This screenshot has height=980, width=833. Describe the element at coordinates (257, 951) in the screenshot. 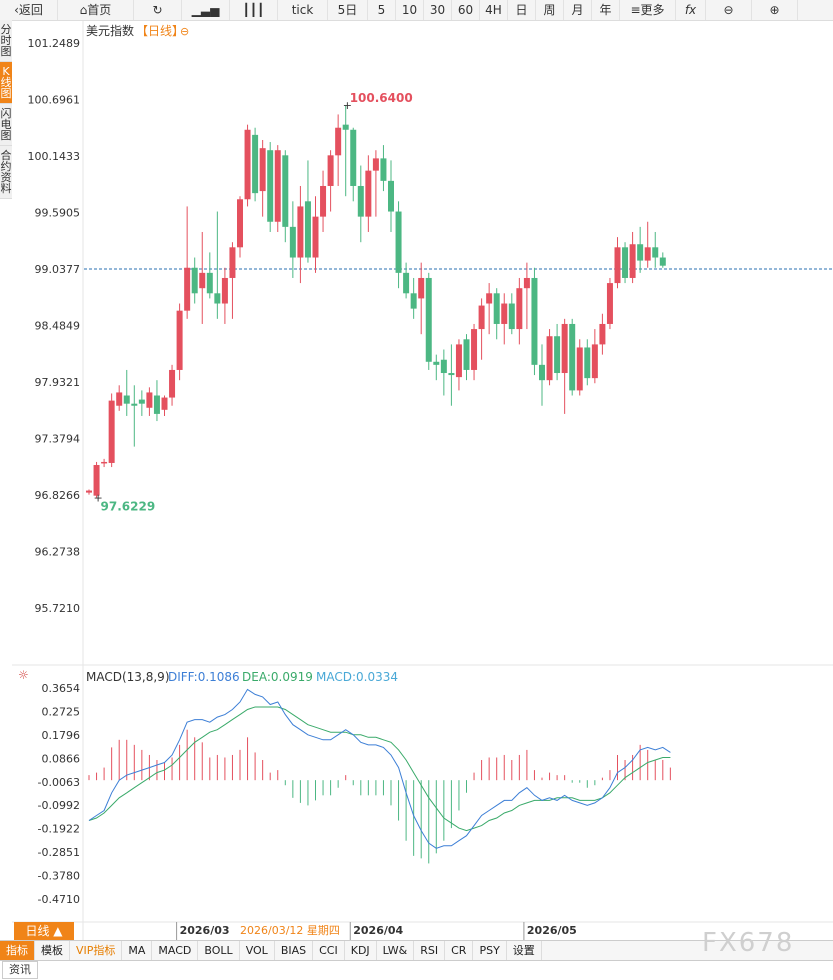

I see `tab-vol: VOL` at that location.